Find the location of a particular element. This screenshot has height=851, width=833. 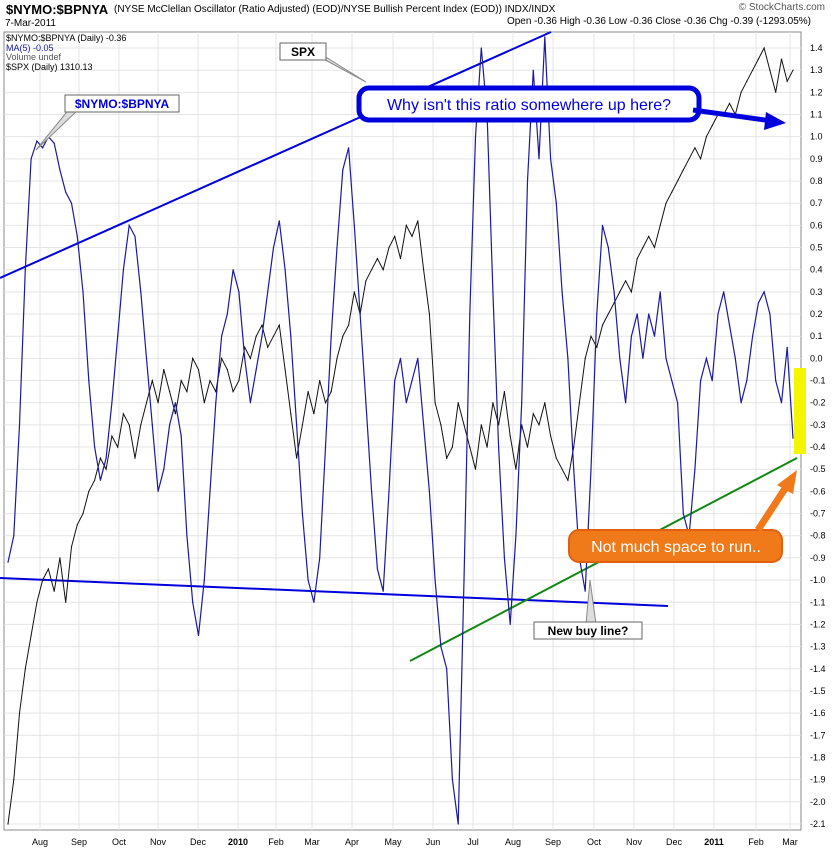

y-tick-label: 0.4 is located at coordinates (816, 270).